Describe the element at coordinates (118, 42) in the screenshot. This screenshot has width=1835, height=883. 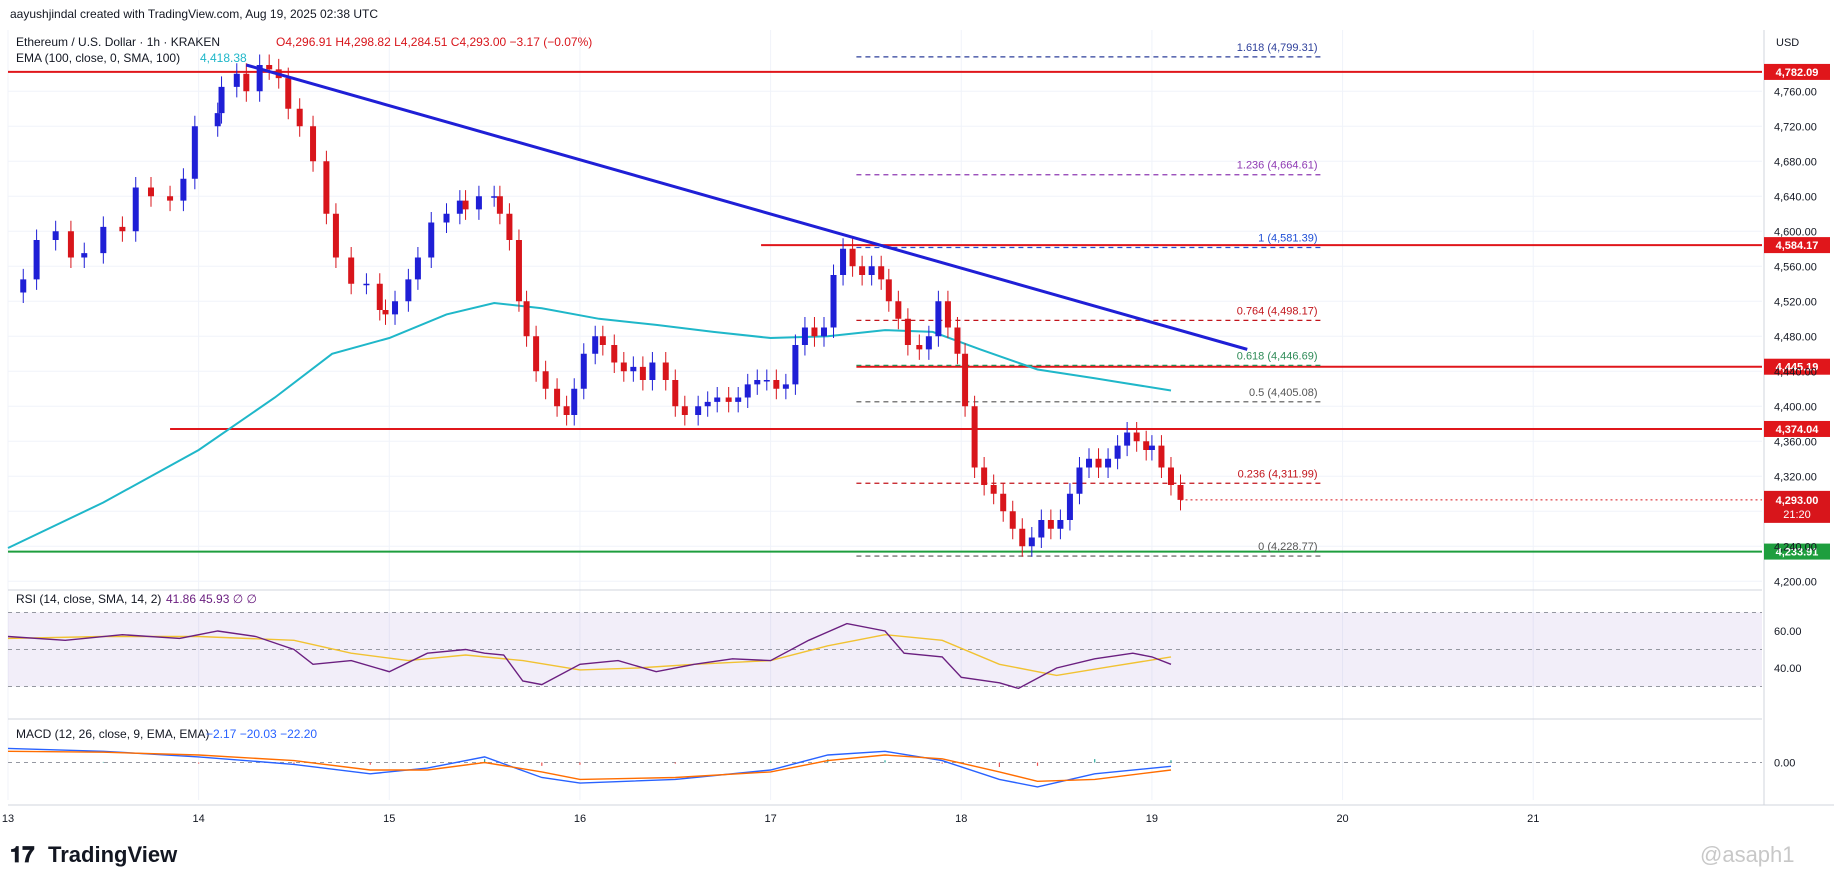
I see `symbol-title: Ethereum / U.S. Dollar · 1h · KRAKEN` at that location.